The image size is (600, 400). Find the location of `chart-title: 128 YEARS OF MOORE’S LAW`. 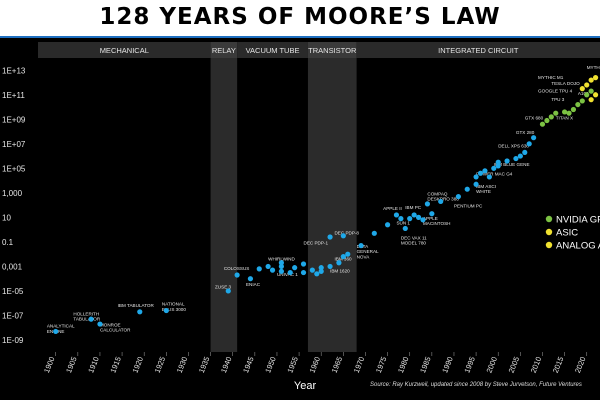

chart-title: 128 YEARS OF MOORE’S LAW is located at coordinates (300, 17).